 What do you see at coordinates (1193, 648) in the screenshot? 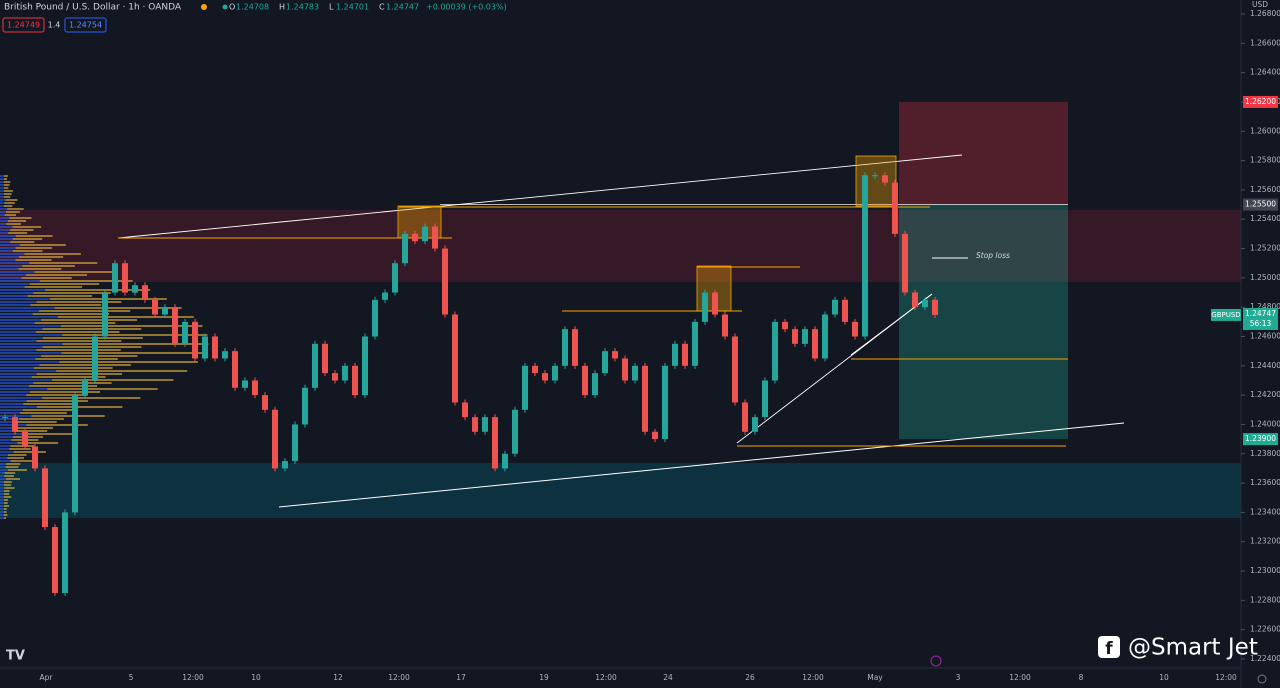
I see `watermark: @Smart Jet` at bounding box center [1193, 648].